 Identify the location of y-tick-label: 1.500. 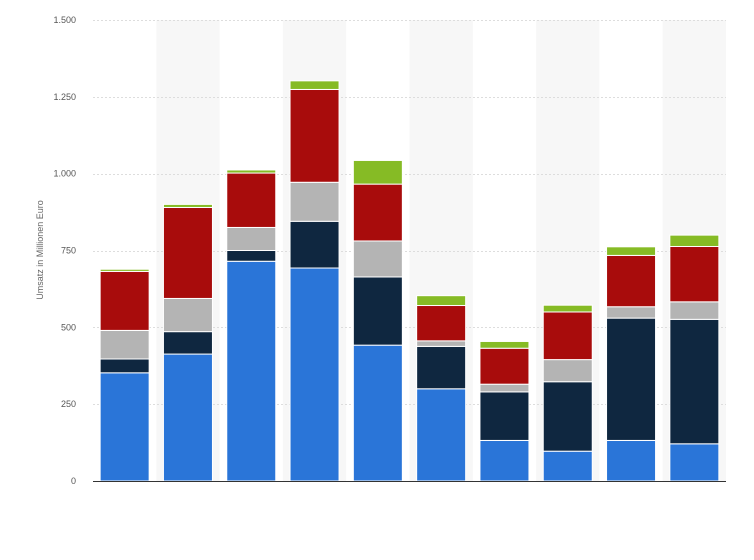
(64, 20).